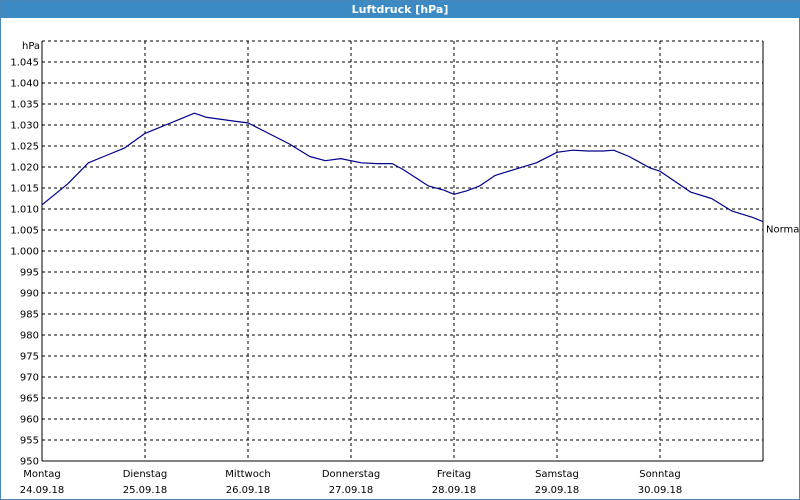 The width and height of the screenshot is (800, 500). Describe the element at coordinates (248, 490) in the screenshot. I see `x-tick-date-label: 26.09.18` at that location.